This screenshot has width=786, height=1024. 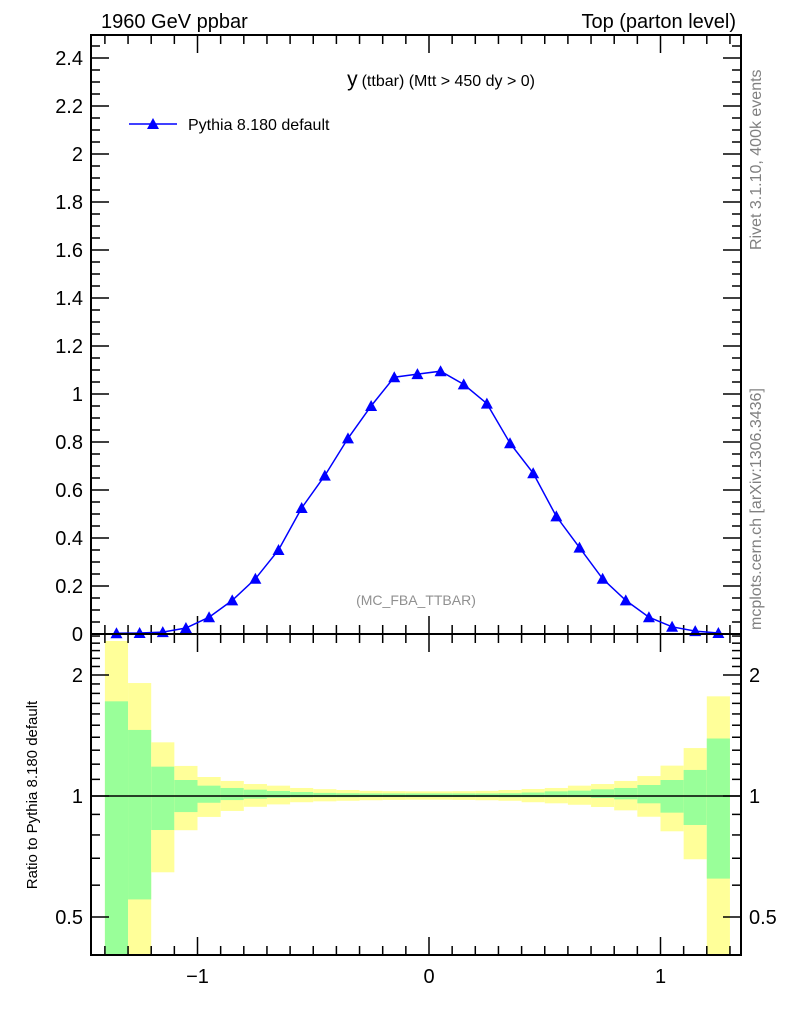 What do you see at coordinates (69, 491) in the screenshot?
I see `y-tick-label: 0.6` at bounding box center [69, 491].